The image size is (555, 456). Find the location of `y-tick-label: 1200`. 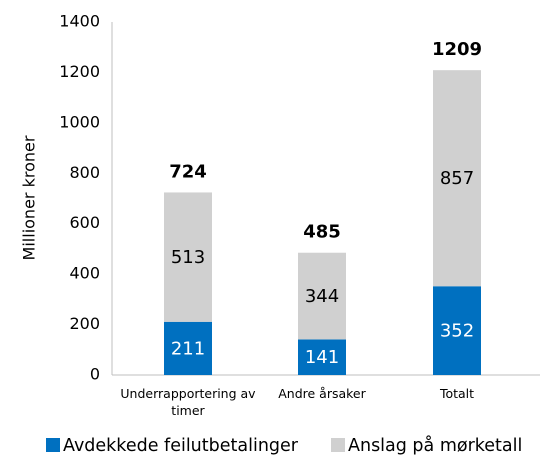

y-tick-label: 1200 is located at coordinates (79, 71).